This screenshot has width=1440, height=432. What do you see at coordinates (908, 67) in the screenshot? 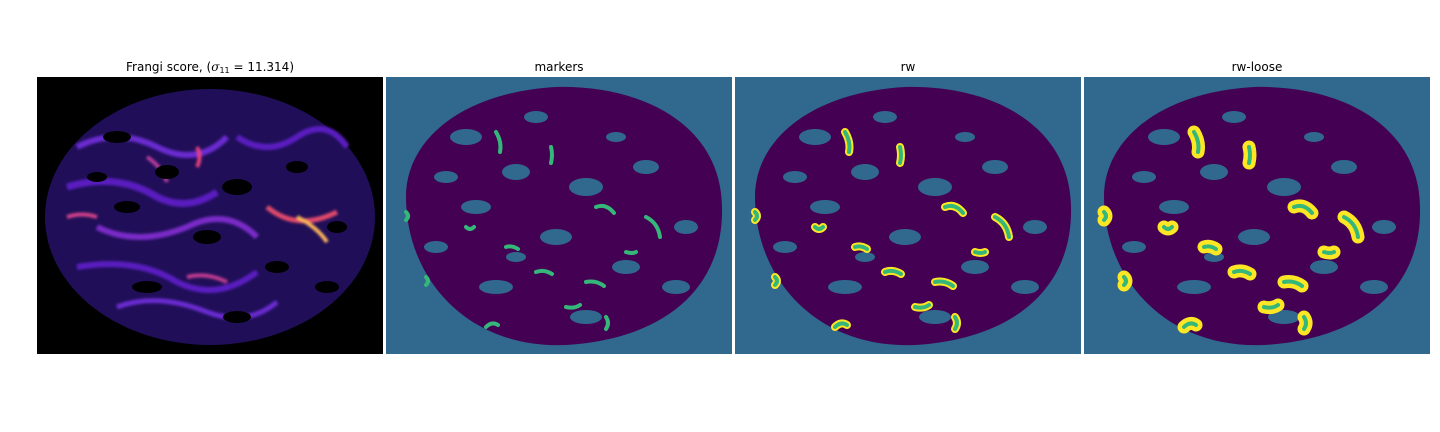
I see `panel-title-rw: rw` at bounding box center [908, 67].